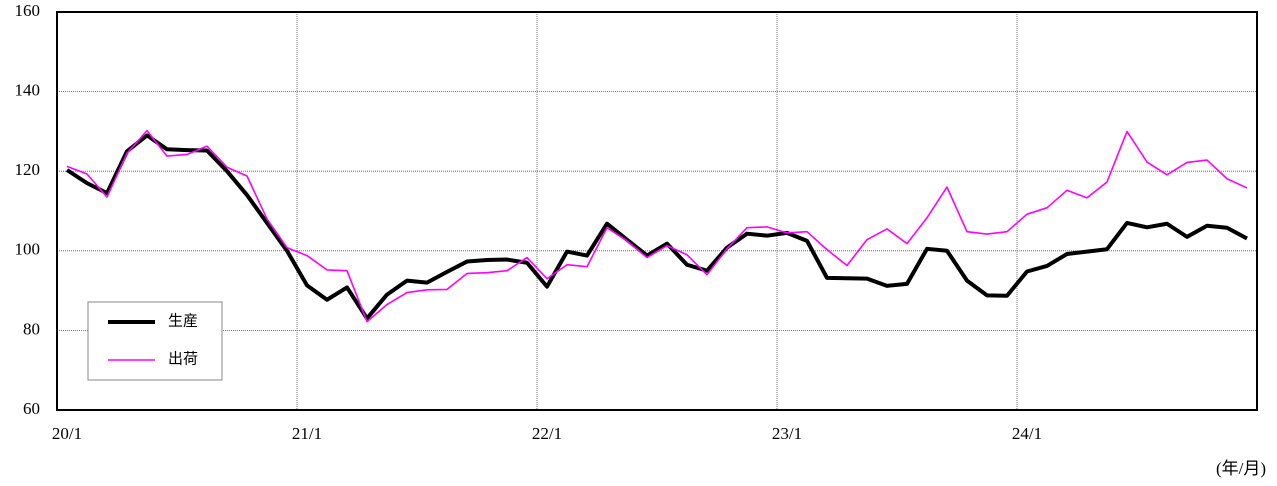 This screenshot has width=1277, height=486. What do you see at coordinates (28, 249) in the screenshot?
I see `y-tick-label: 100` at bounding box center [28, 249].